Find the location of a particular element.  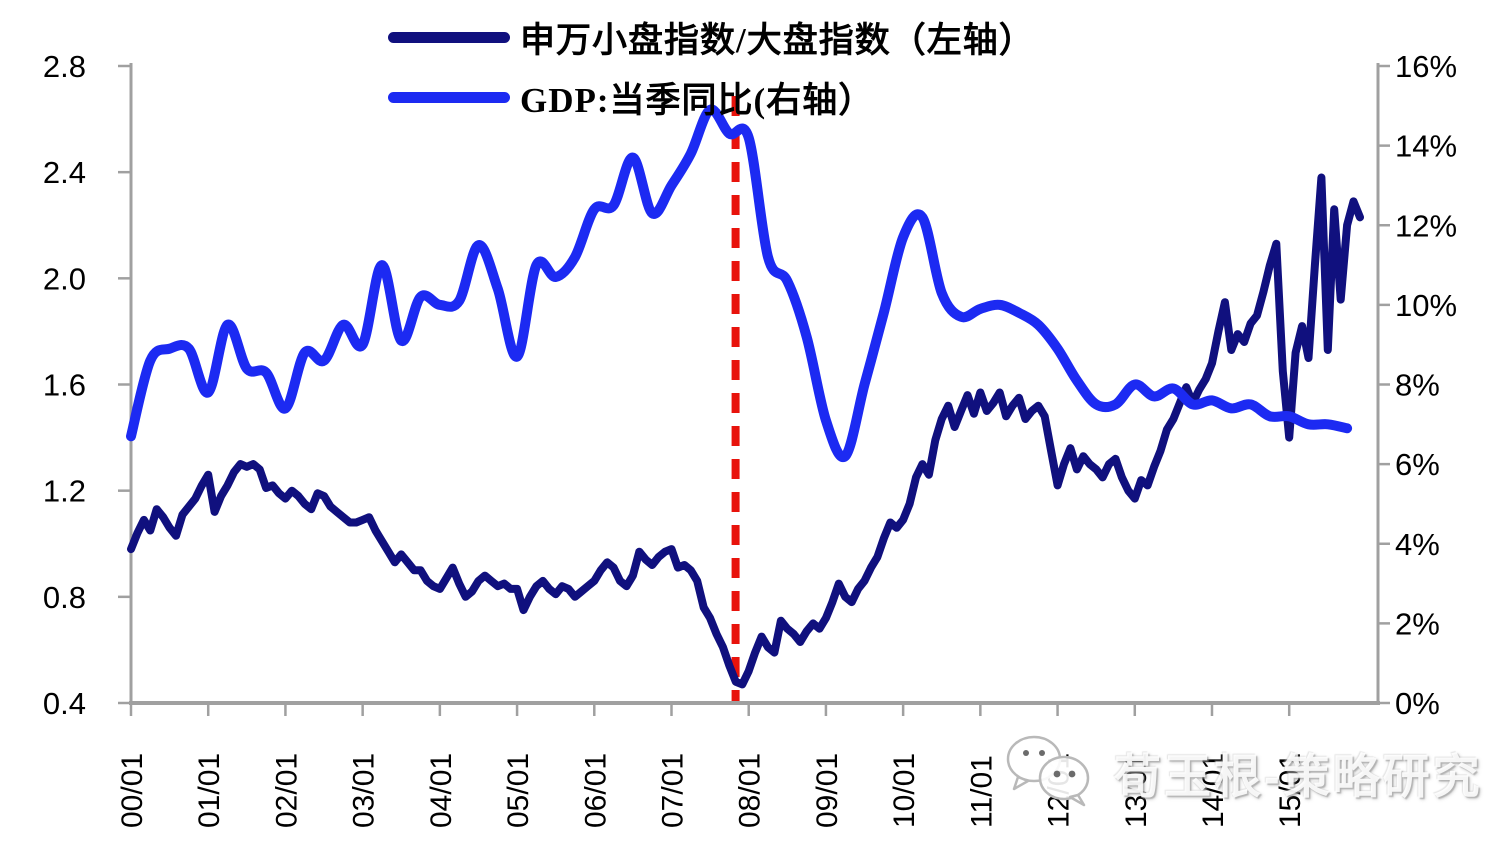

legend: 申万小盘指数/大盘指数（左轴） GDP:当季同比(右轴） is located at coordinates (711, 67).